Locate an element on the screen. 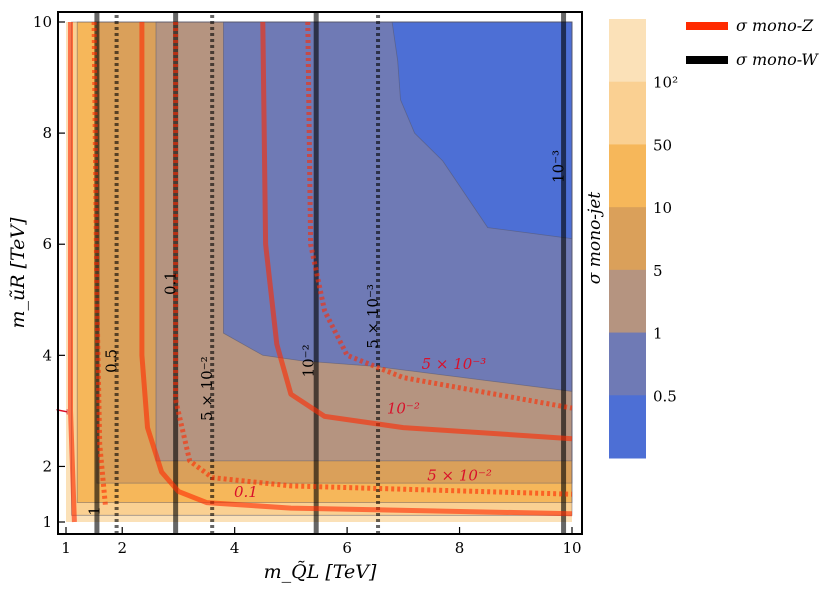  x-tick-label-1: 1 is located at coordinates (66, 548).